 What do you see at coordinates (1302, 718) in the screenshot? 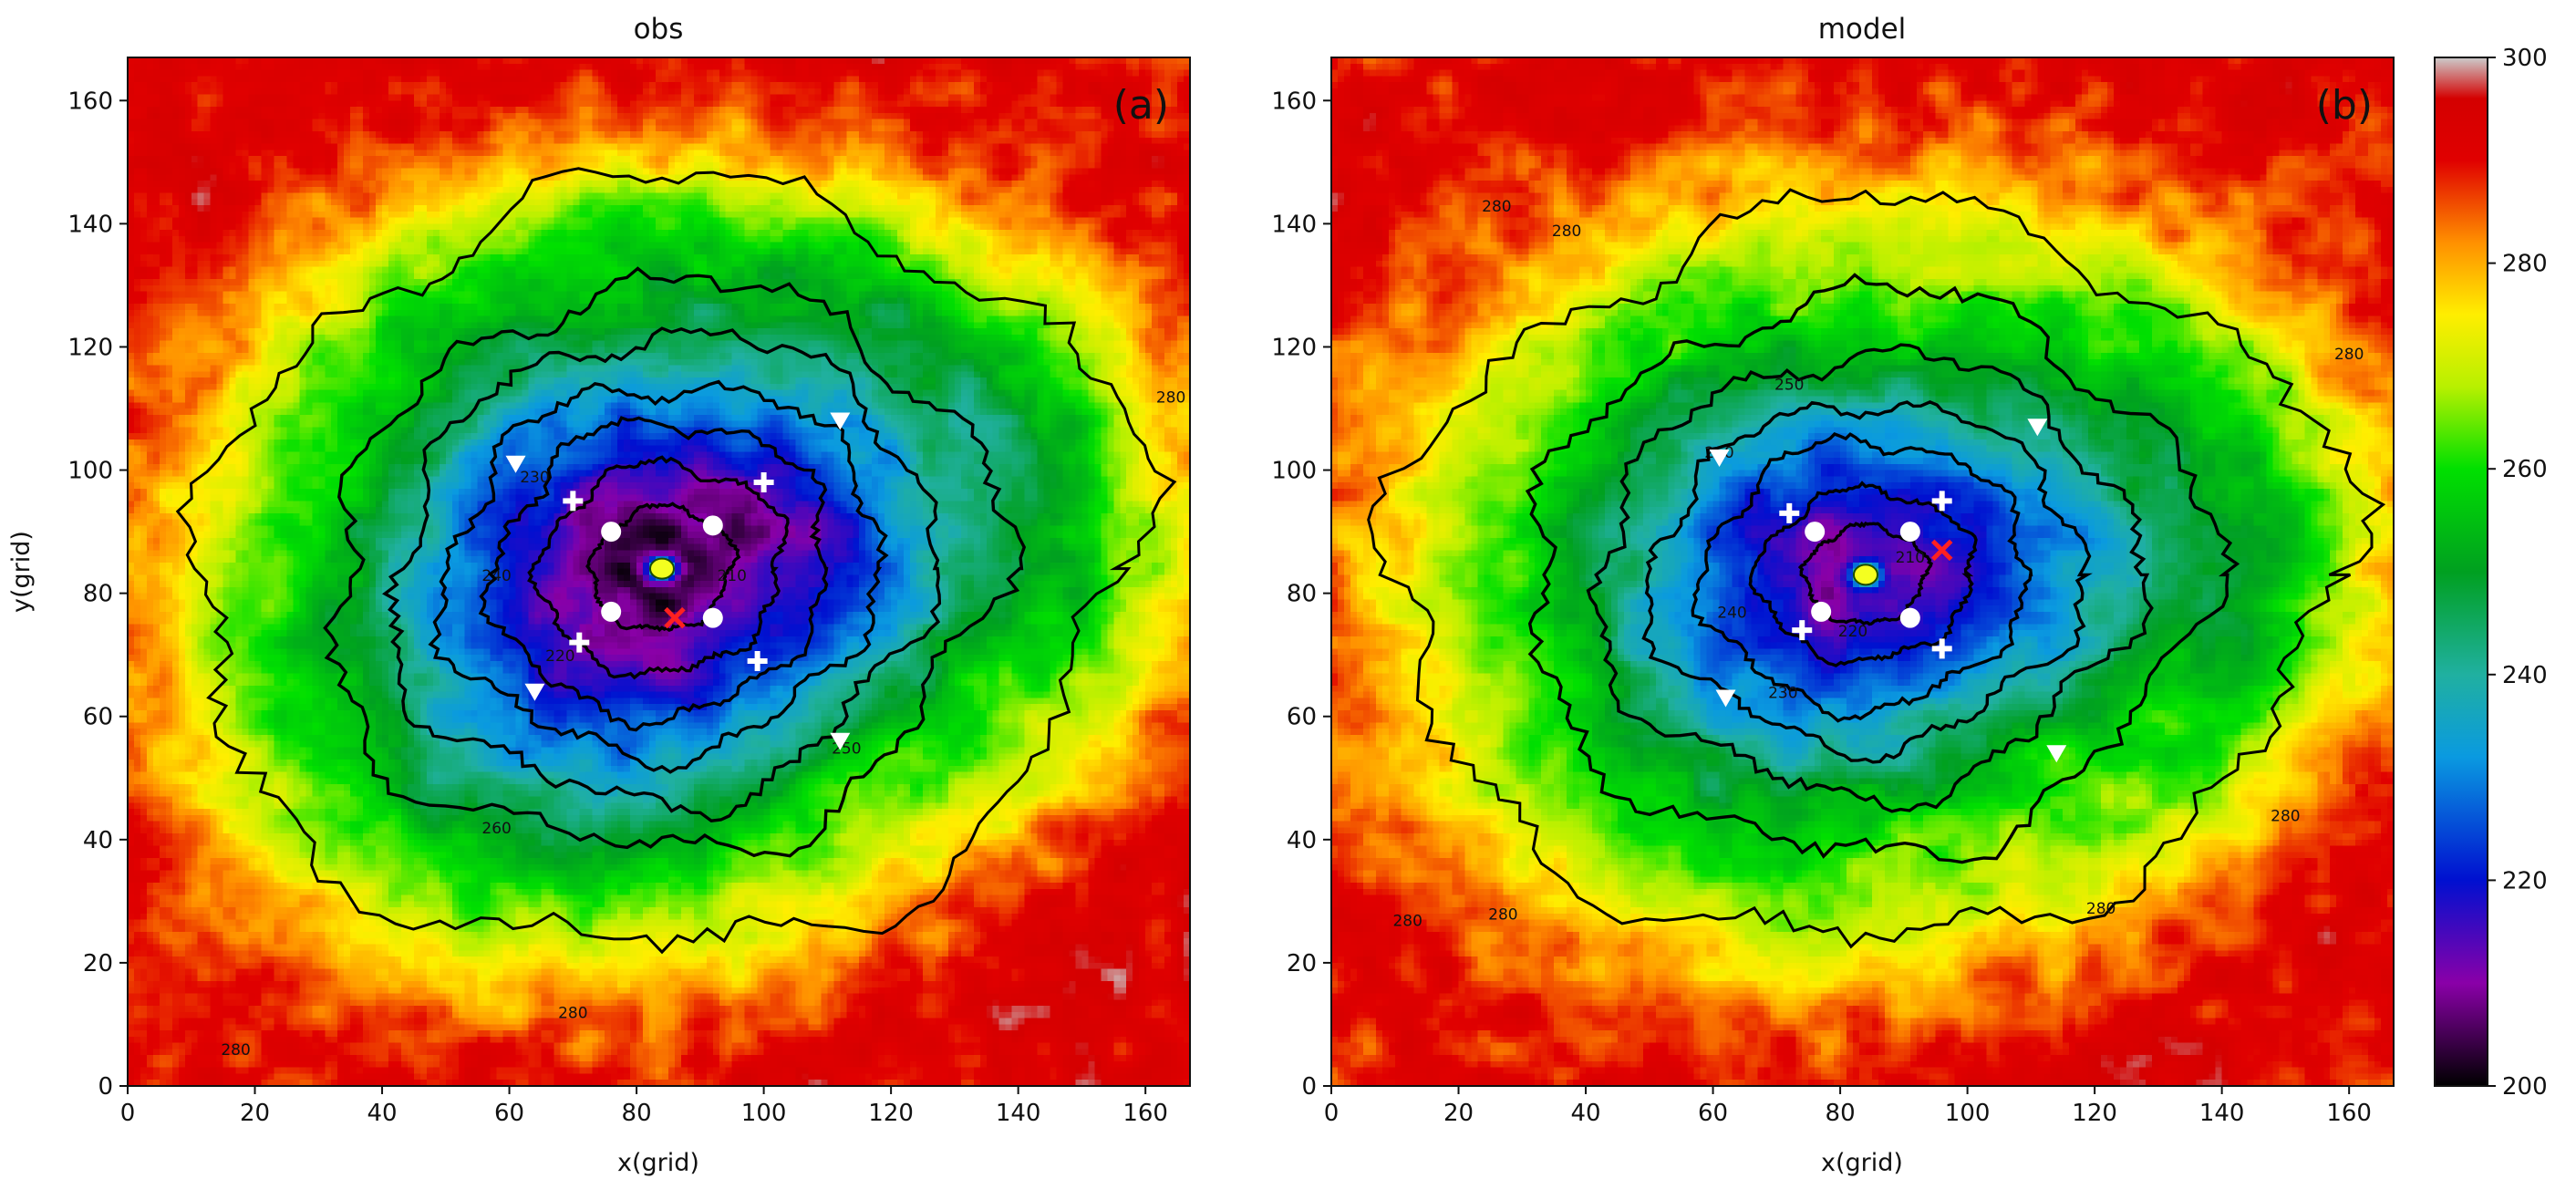
I see `y-tick-label: 60` at bounding box center [1302, 718].